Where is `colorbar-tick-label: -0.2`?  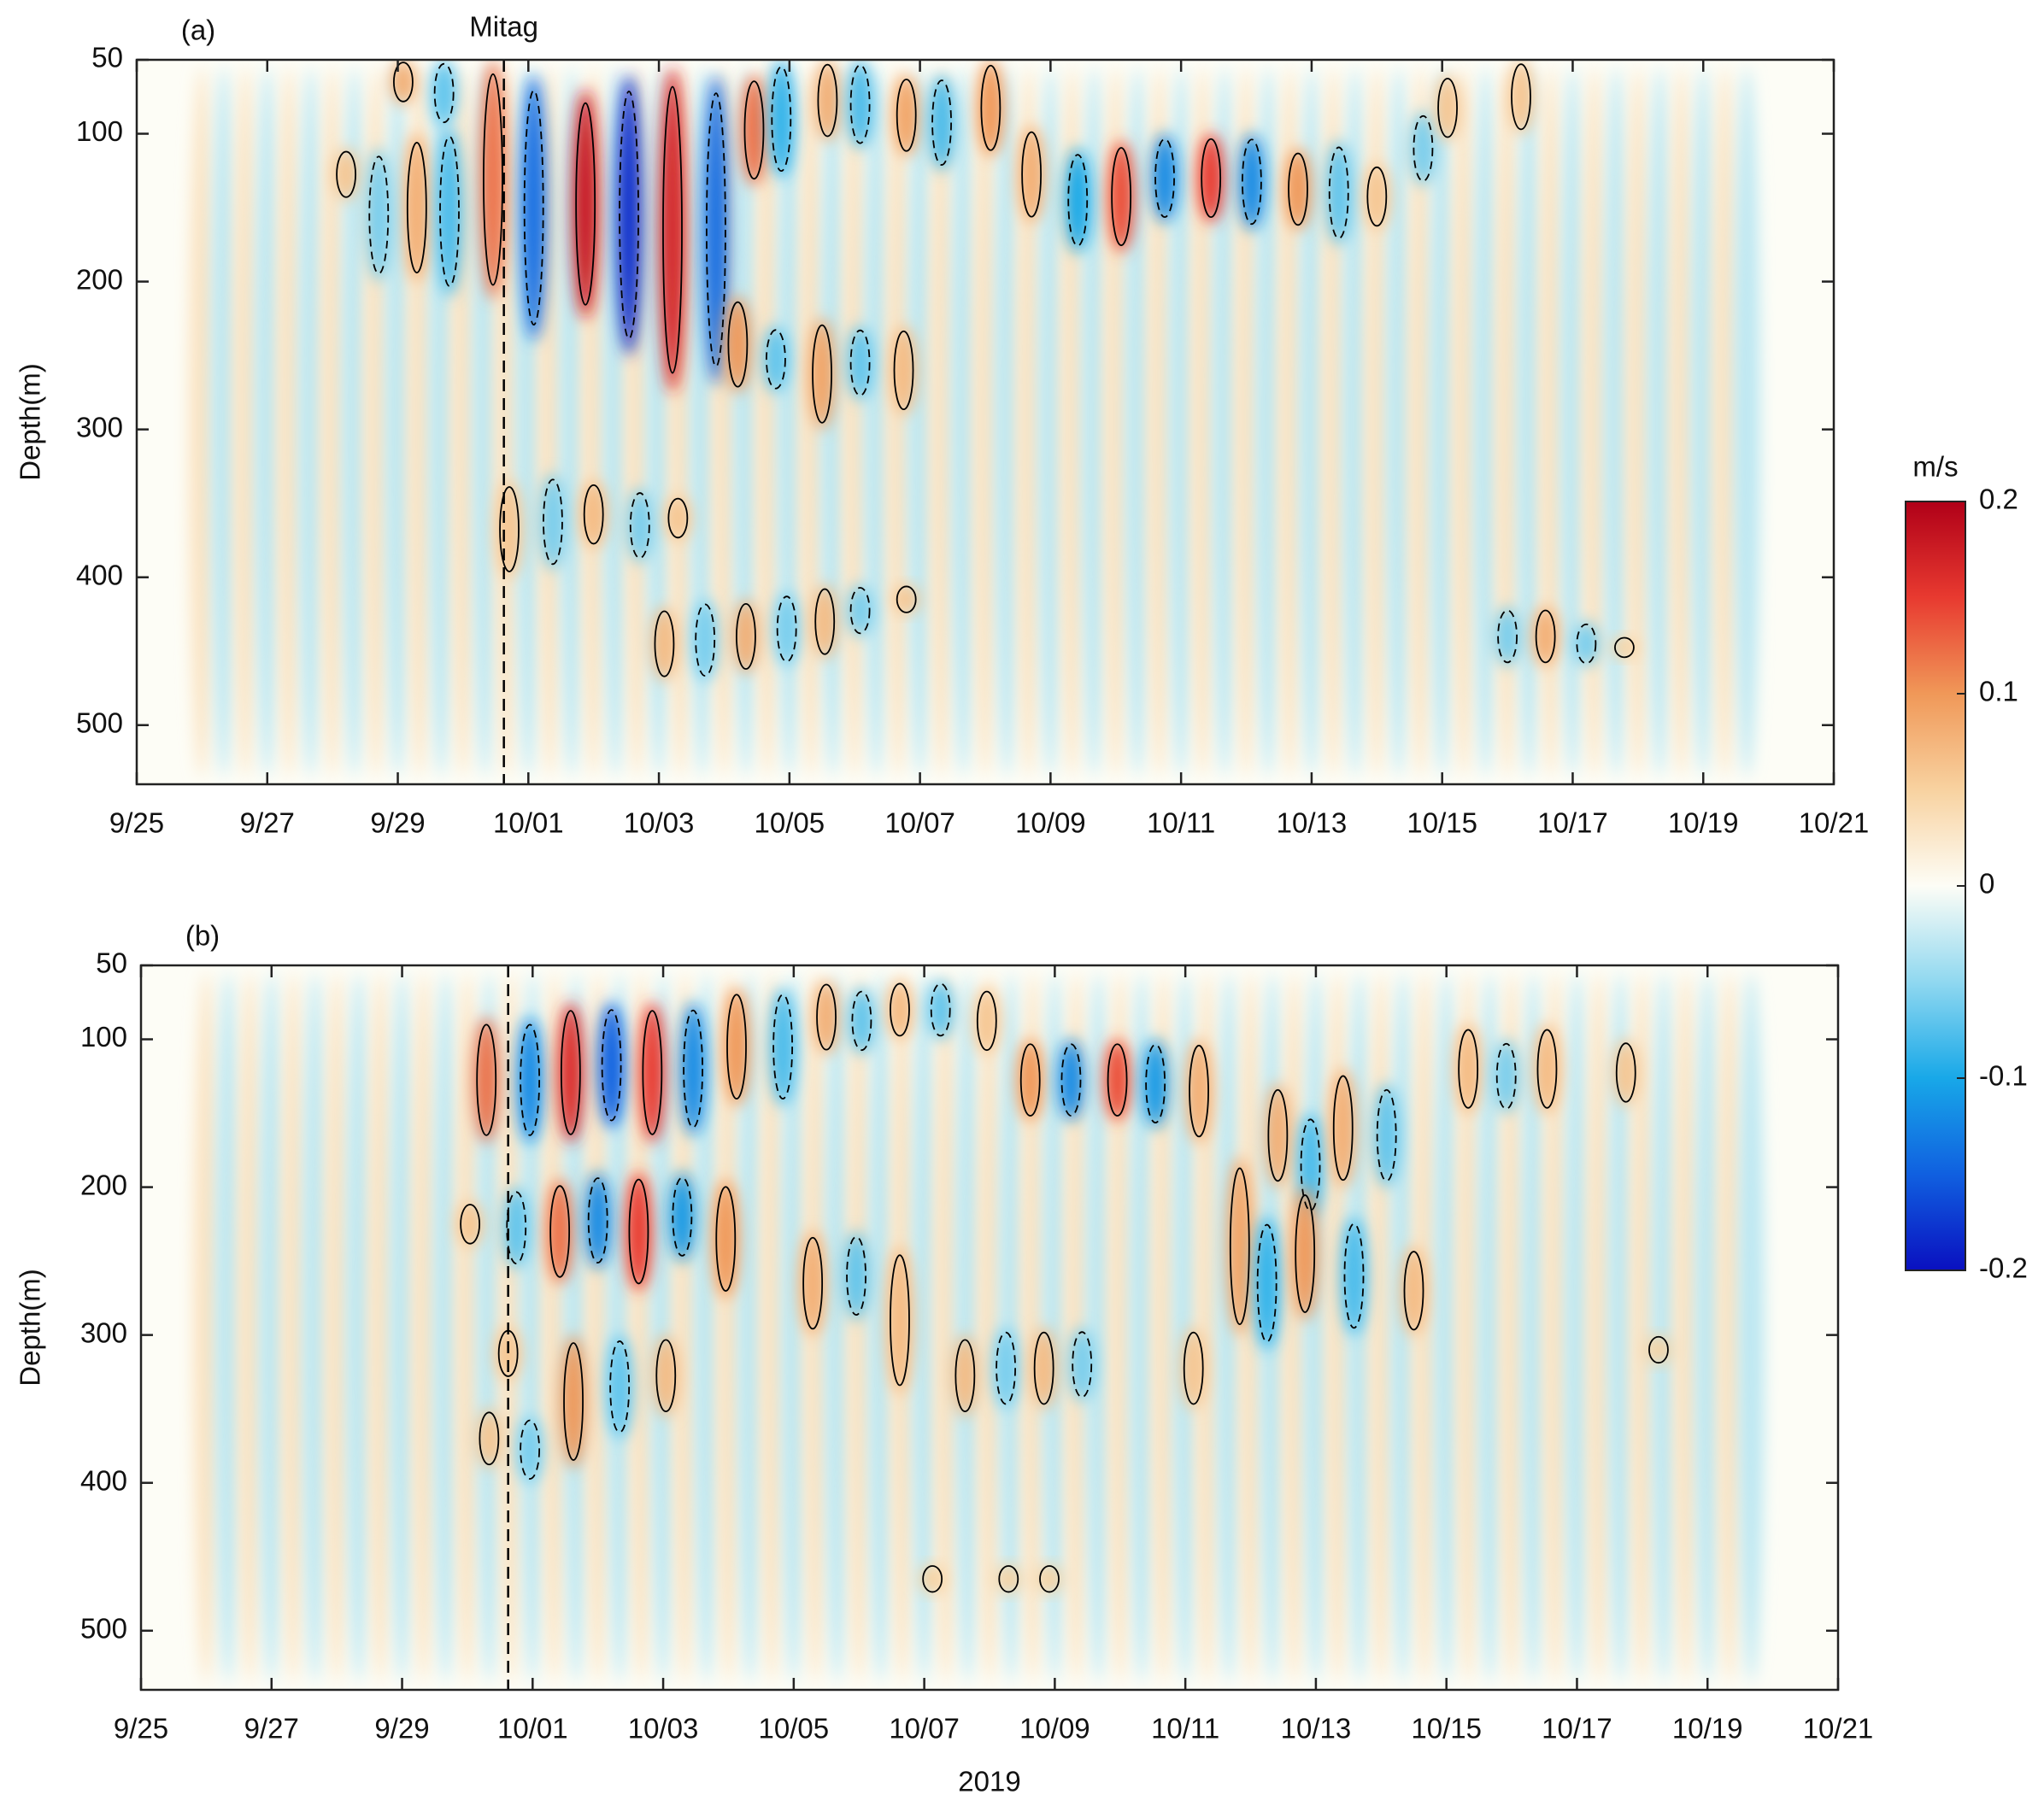 colorbar-tick-label: -0.2 is located at coordinates (2004, 1268).